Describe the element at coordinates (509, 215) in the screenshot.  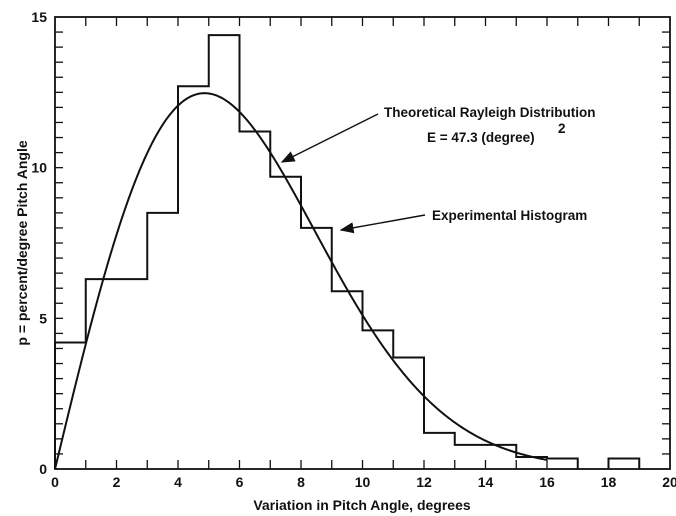
I see `annotation-histogram-label: Experimental Histogram` at that location.